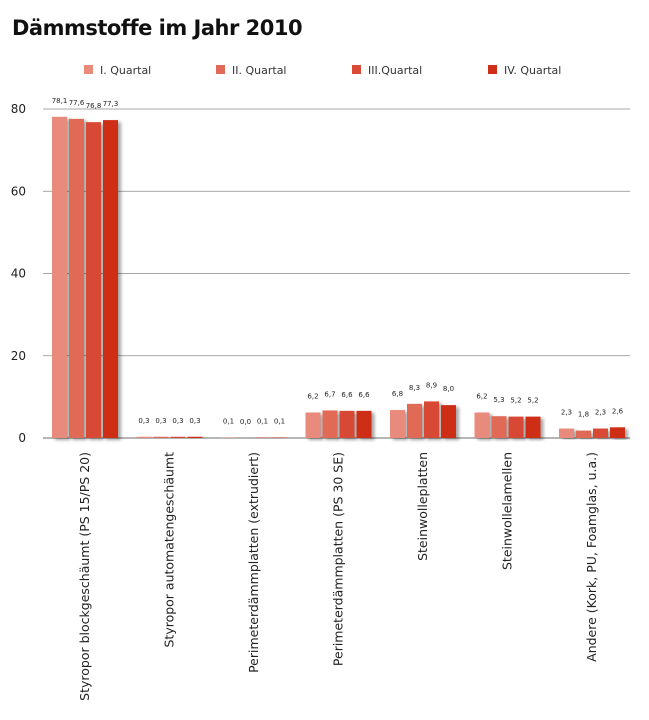  I want to click on data-label: 8,3, so click(414, 388).